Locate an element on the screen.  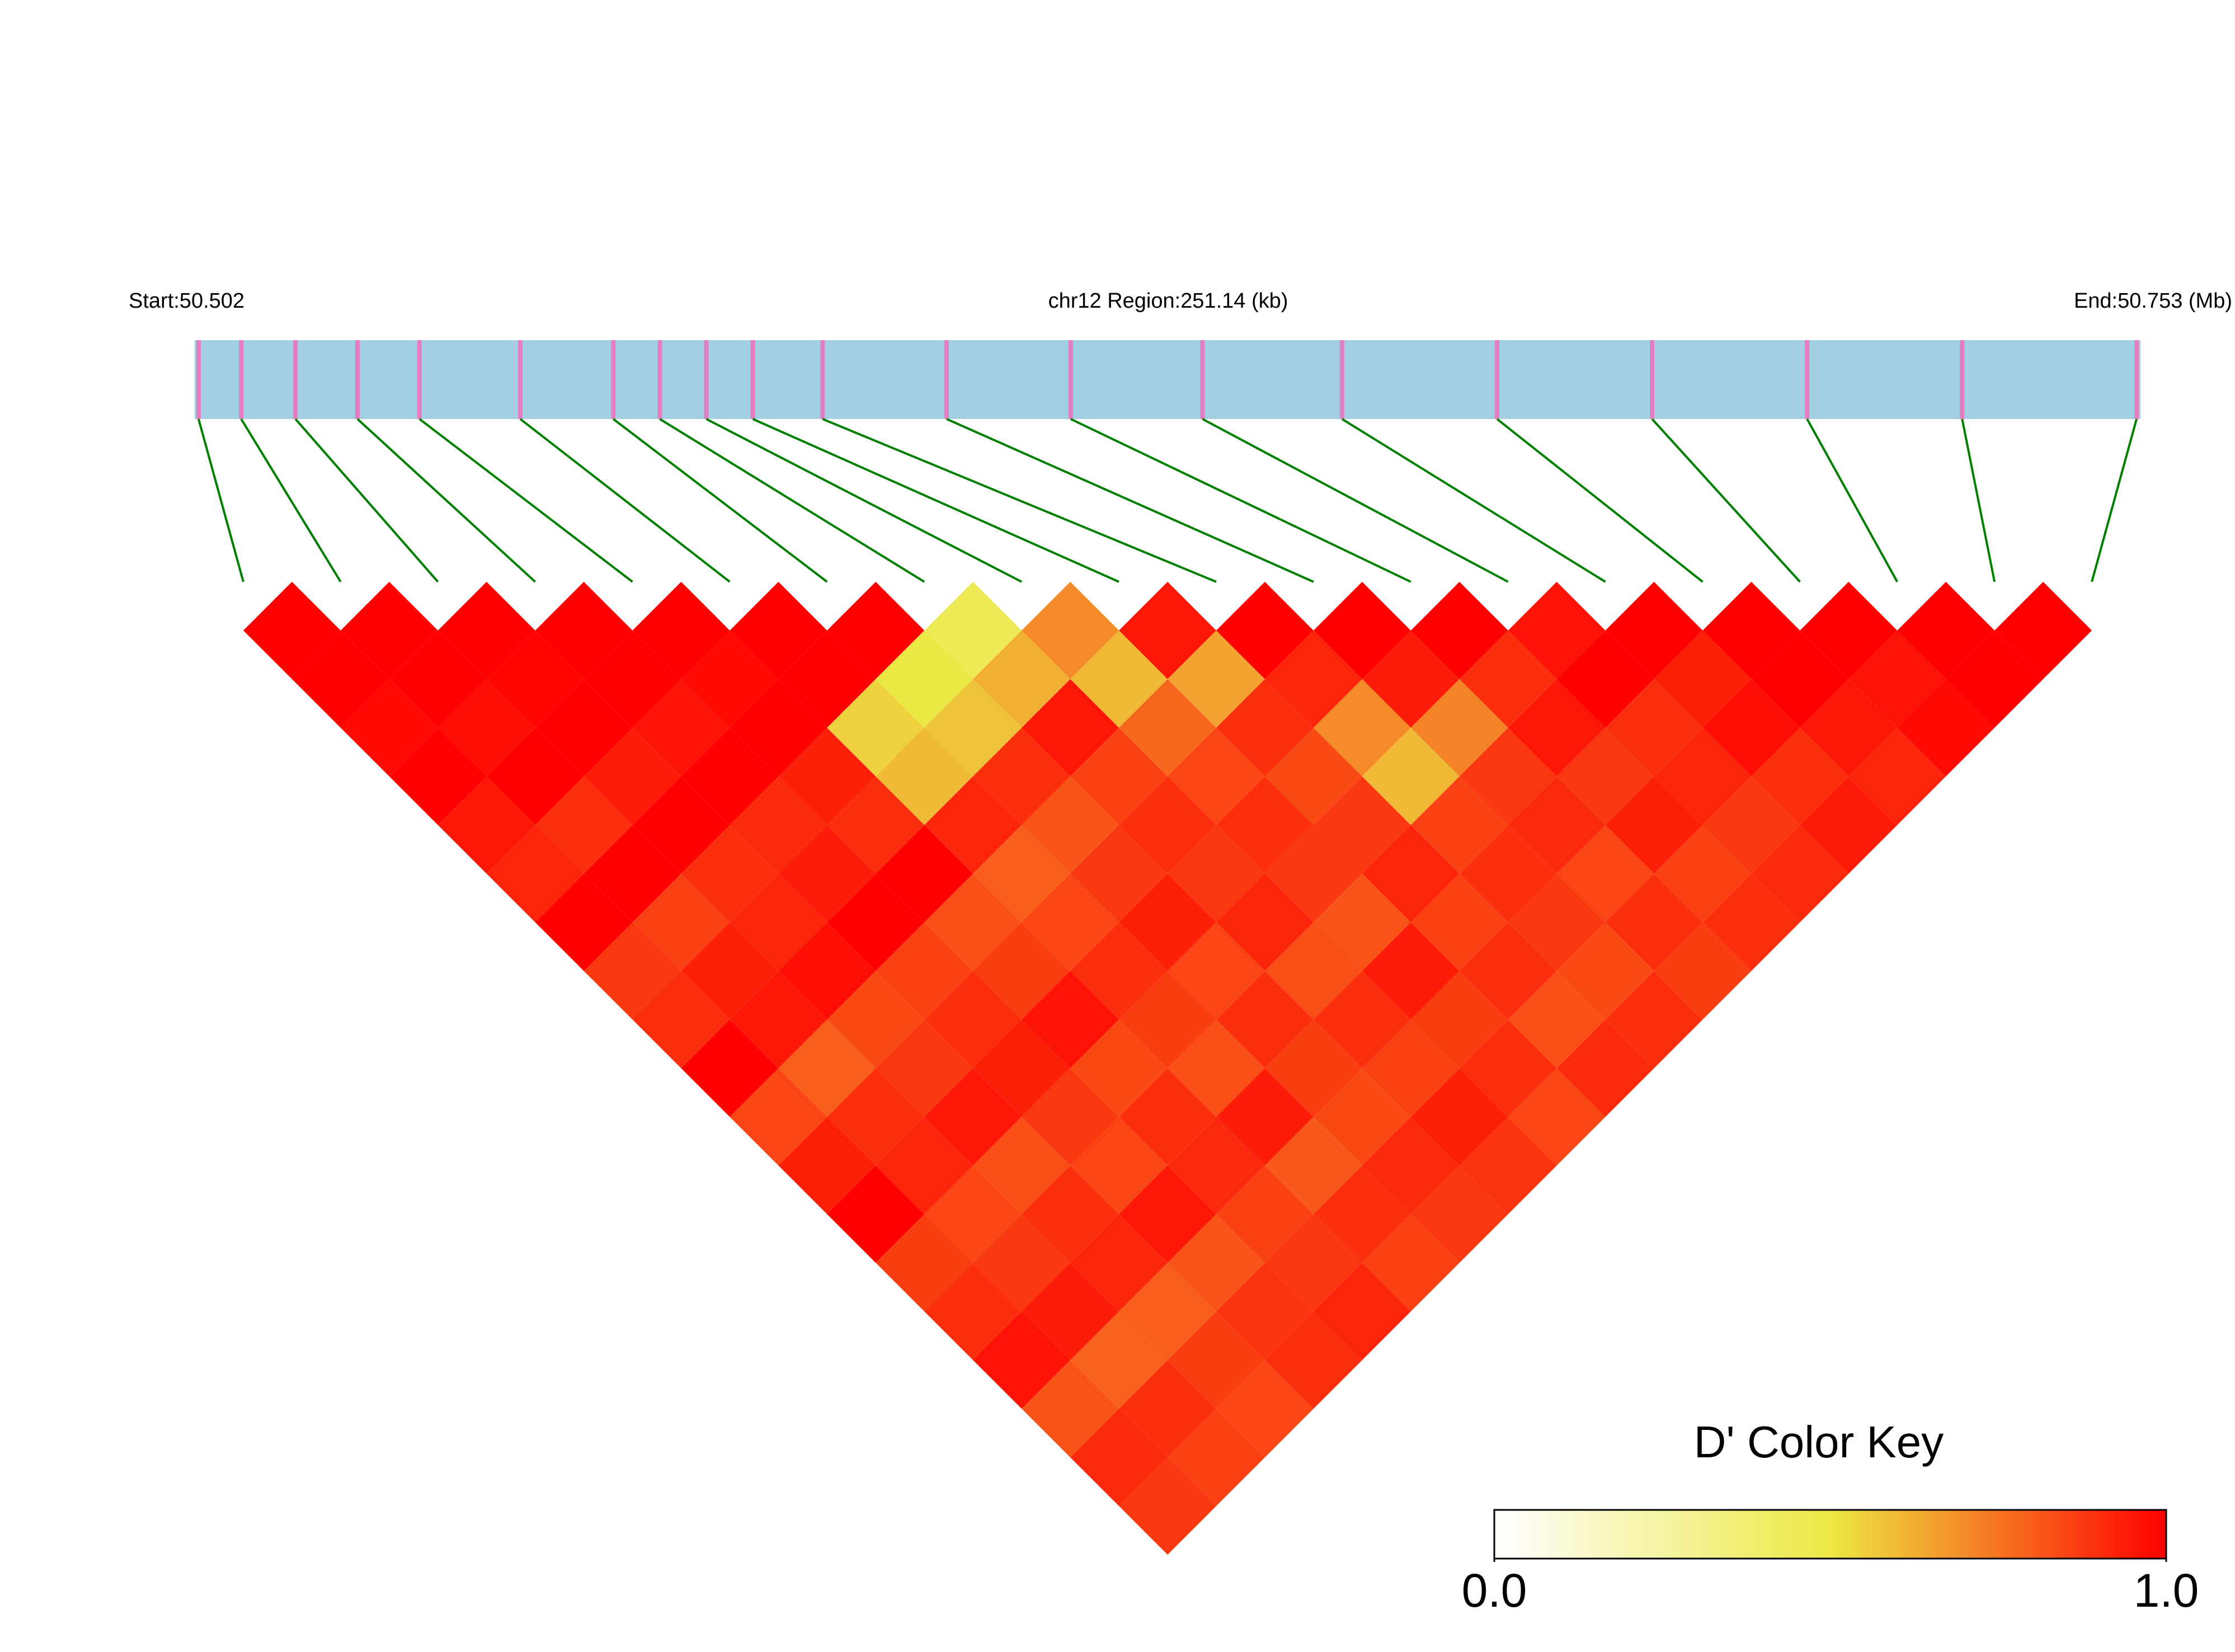
start-label: Start:50.502 is located at coordinates (186, 301).